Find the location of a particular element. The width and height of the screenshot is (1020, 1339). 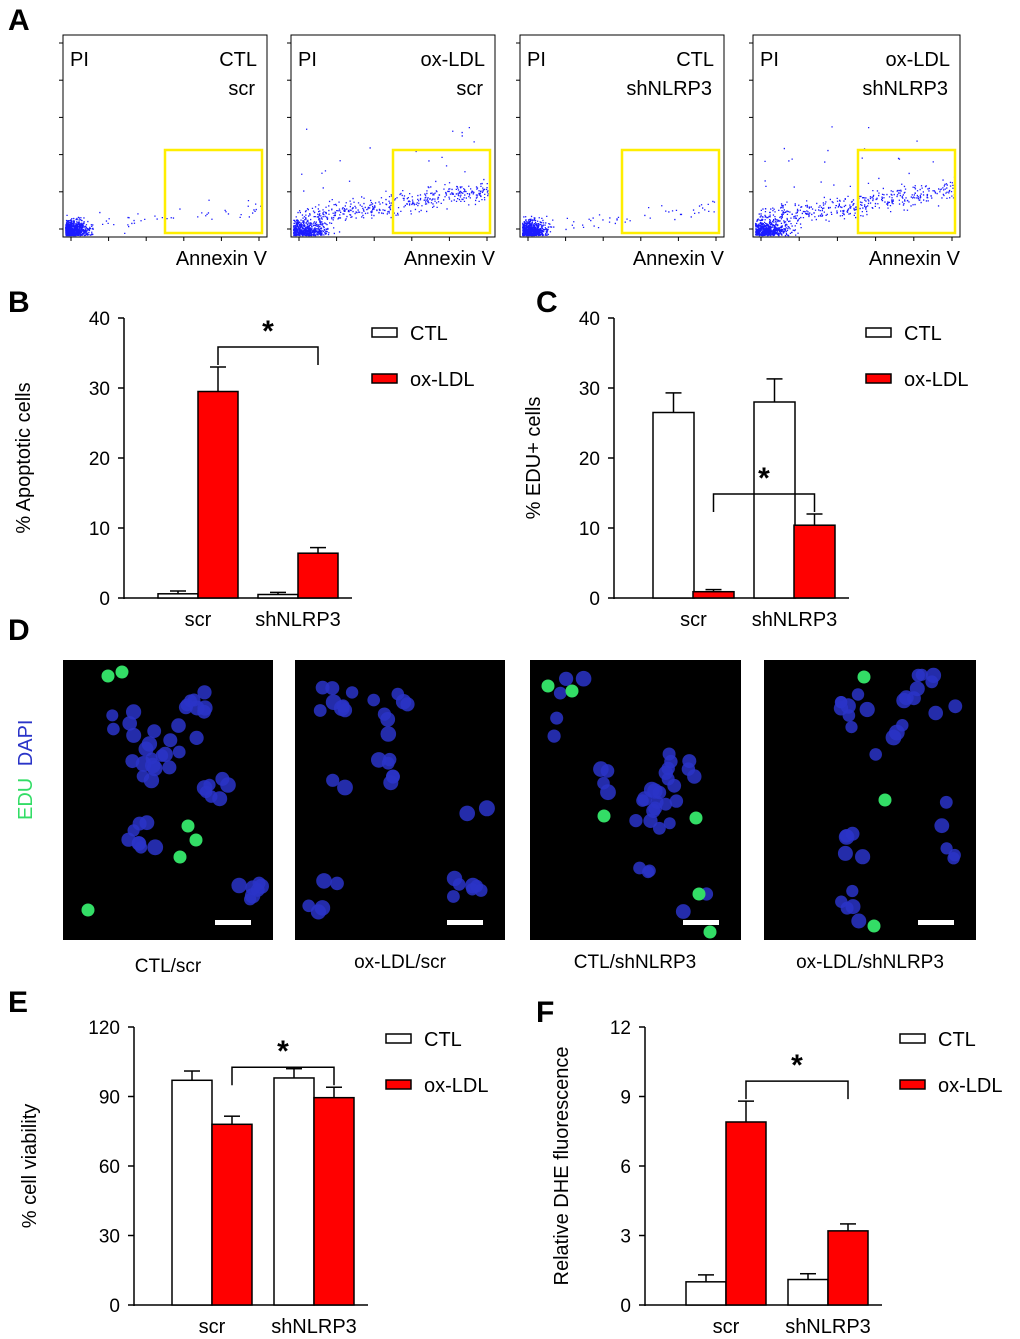

stain-edu-label: EDU is located at coordinates (26, 799).